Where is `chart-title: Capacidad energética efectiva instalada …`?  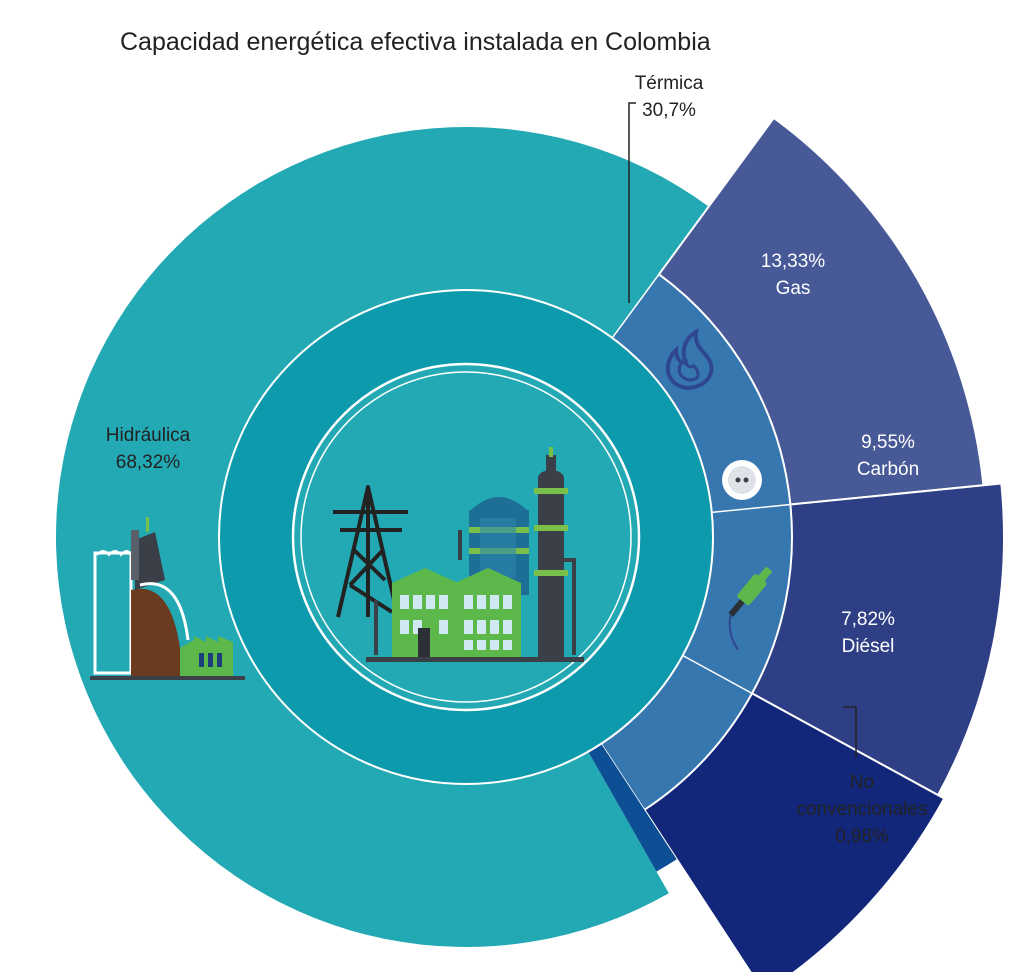 chart-title: Capacidad energética efectiva instalada … is located at coordinates (415, 42).